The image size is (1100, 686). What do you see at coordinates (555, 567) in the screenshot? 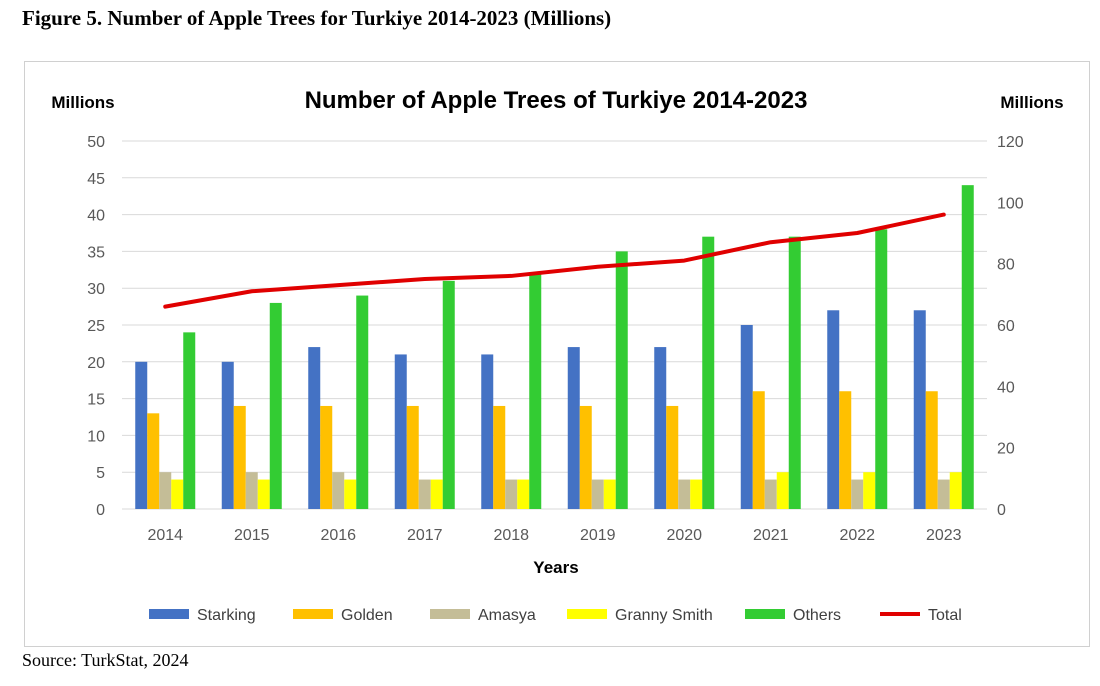
I see `x-axis-label: Years` at bounding box center [555, 567].